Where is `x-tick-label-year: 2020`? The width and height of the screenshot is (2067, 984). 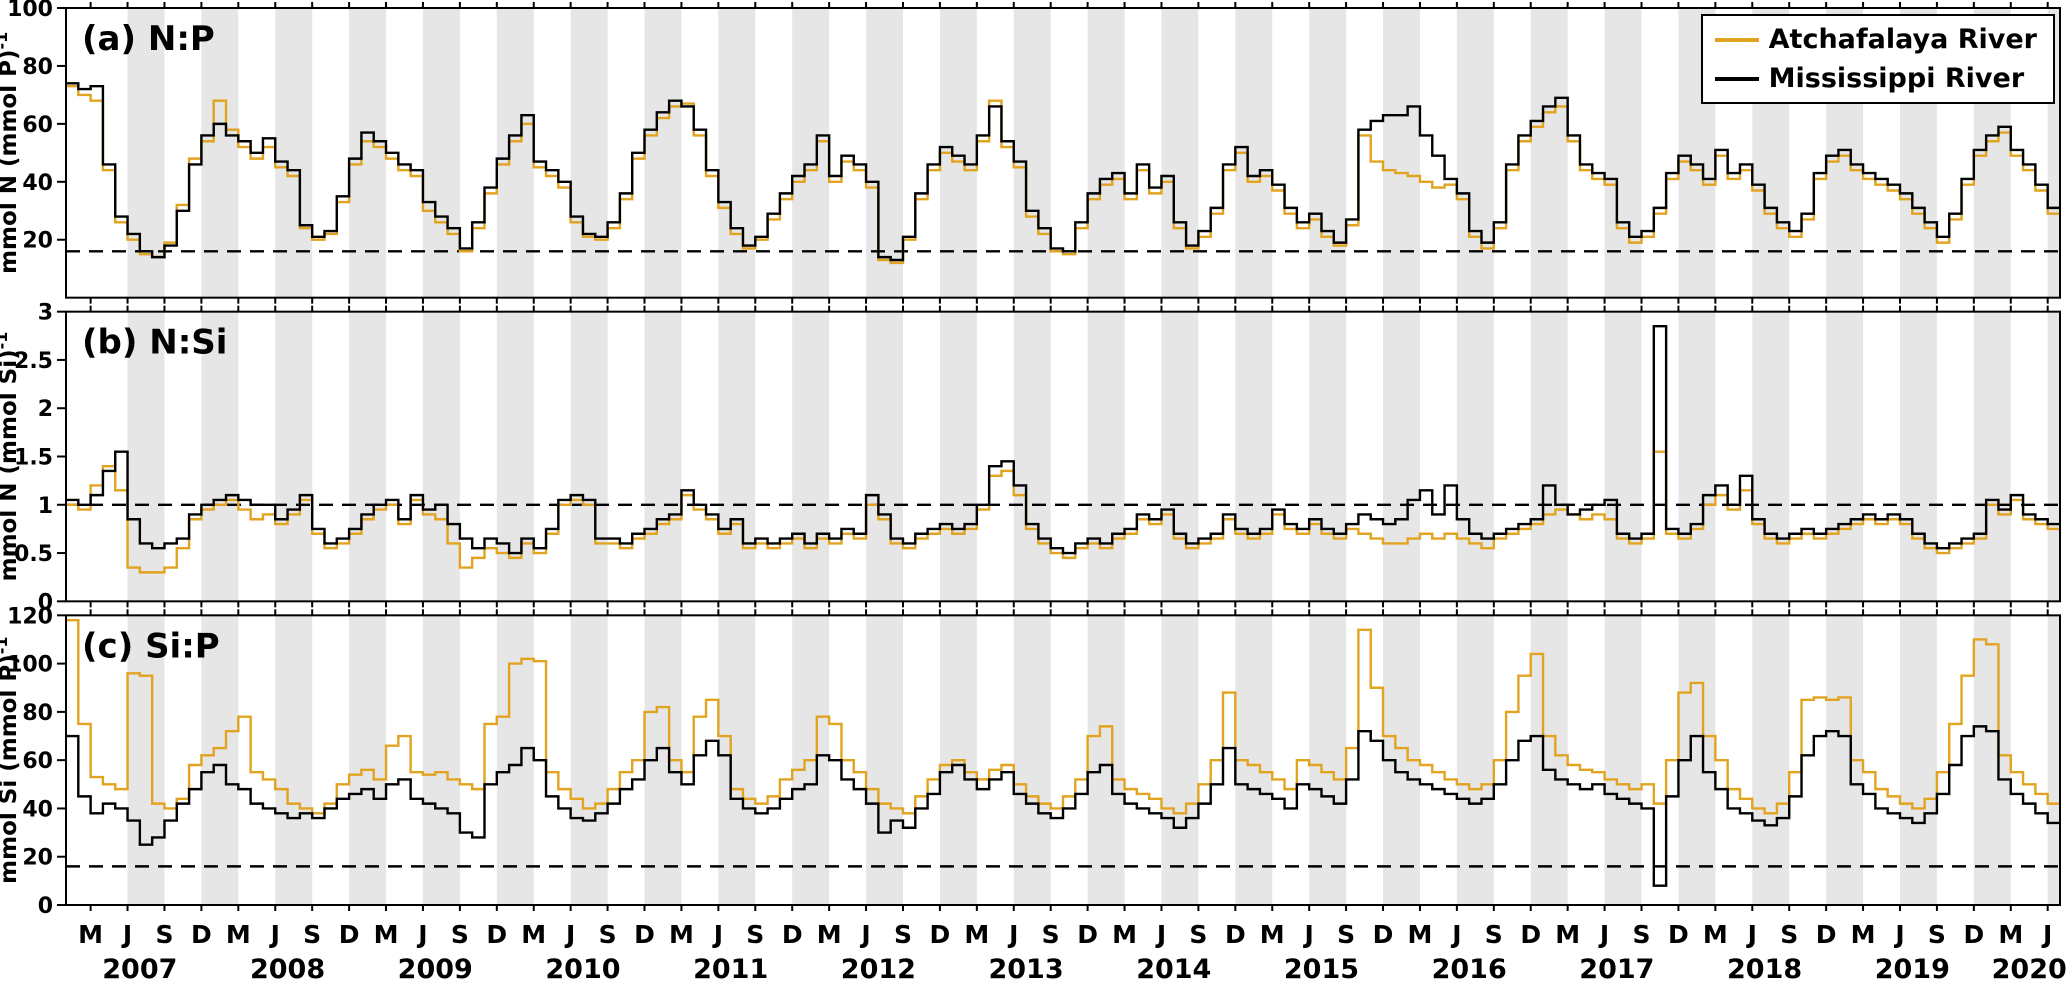
x-tick-label-year: 2020 is located at coordinates (2029, 969).